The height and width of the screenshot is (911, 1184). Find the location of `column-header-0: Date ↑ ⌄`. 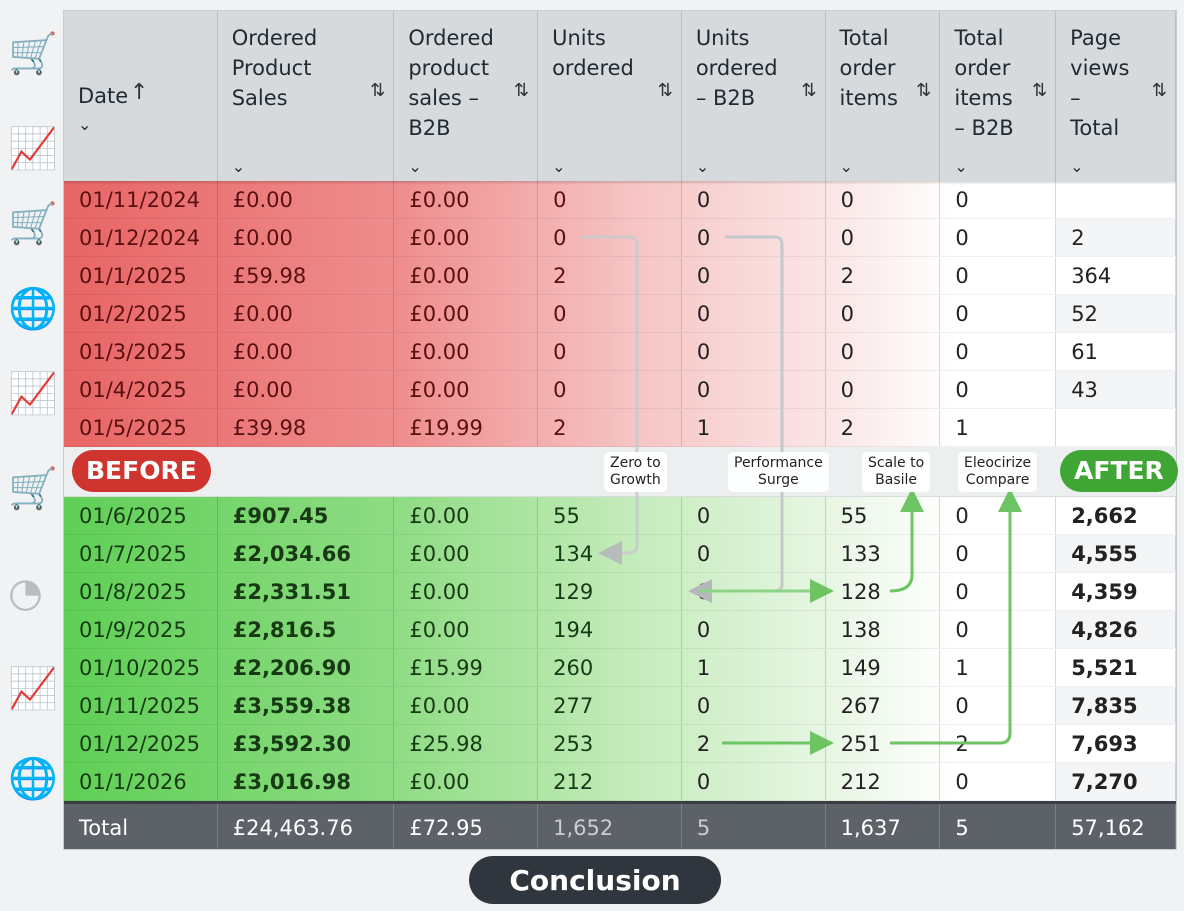

column-header-0: Date ↑ ⌄ is located at coordinates (141, 96).